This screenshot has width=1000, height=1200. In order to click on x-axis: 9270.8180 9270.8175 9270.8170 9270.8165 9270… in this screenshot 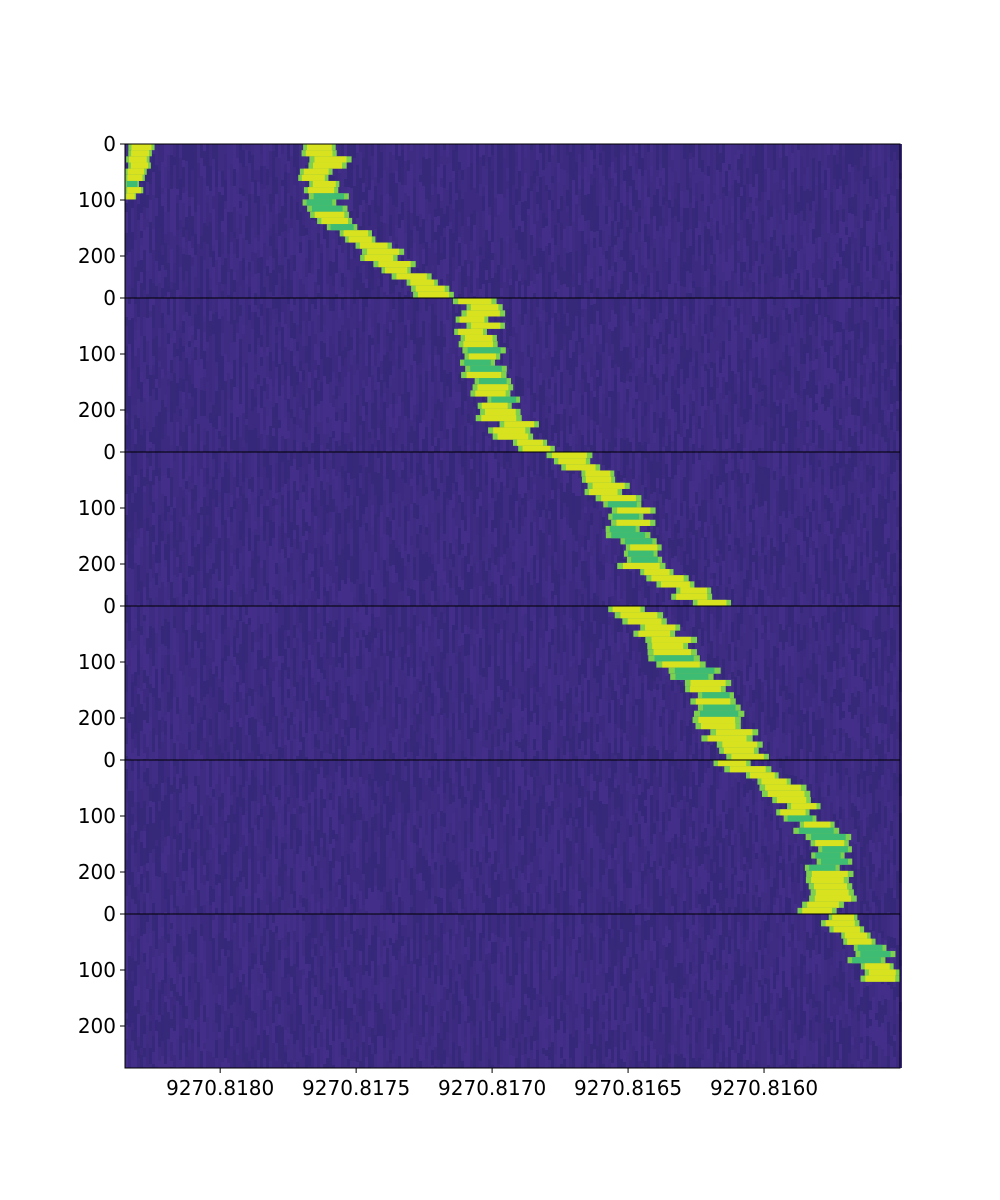, I will do `click(492, 1084)`.